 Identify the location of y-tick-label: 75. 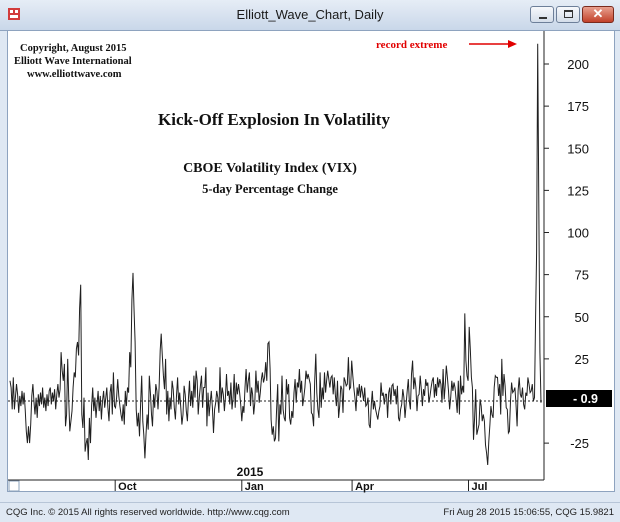
(582, 275).